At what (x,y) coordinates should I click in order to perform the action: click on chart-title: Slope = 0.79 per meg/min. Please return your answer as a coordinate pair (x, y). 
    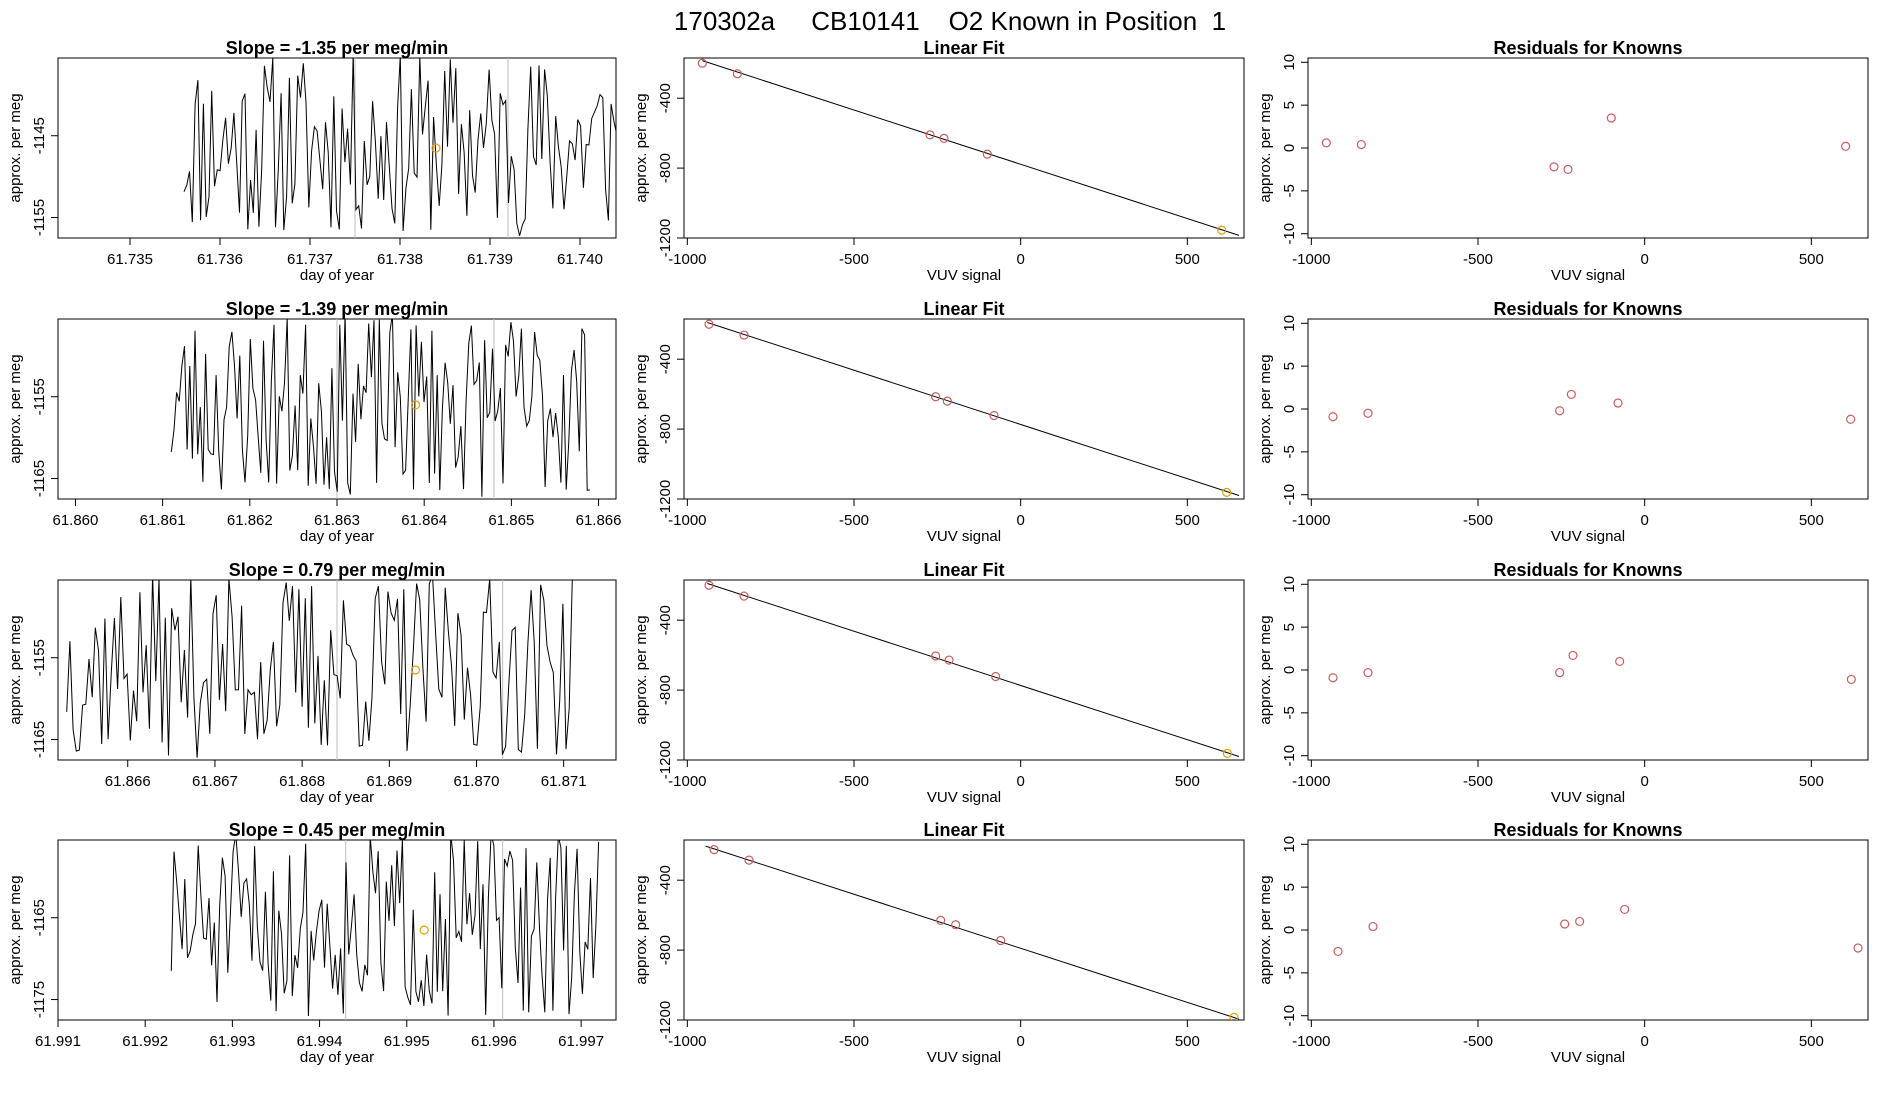
    Looking at the image, I should click on (337, 570).